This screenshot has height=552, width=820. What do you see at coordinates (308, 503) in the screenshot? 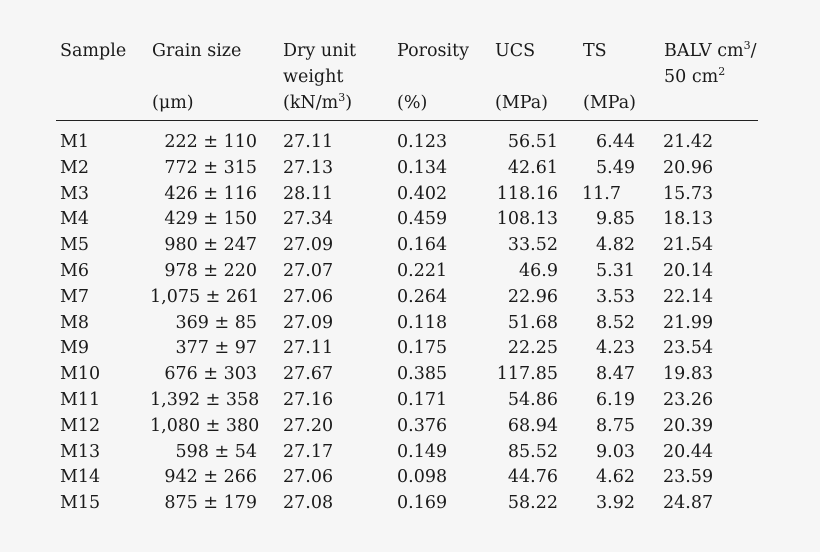
I see `dry-unit-weight-cell: 27.08` at bounding box center [308, 503].